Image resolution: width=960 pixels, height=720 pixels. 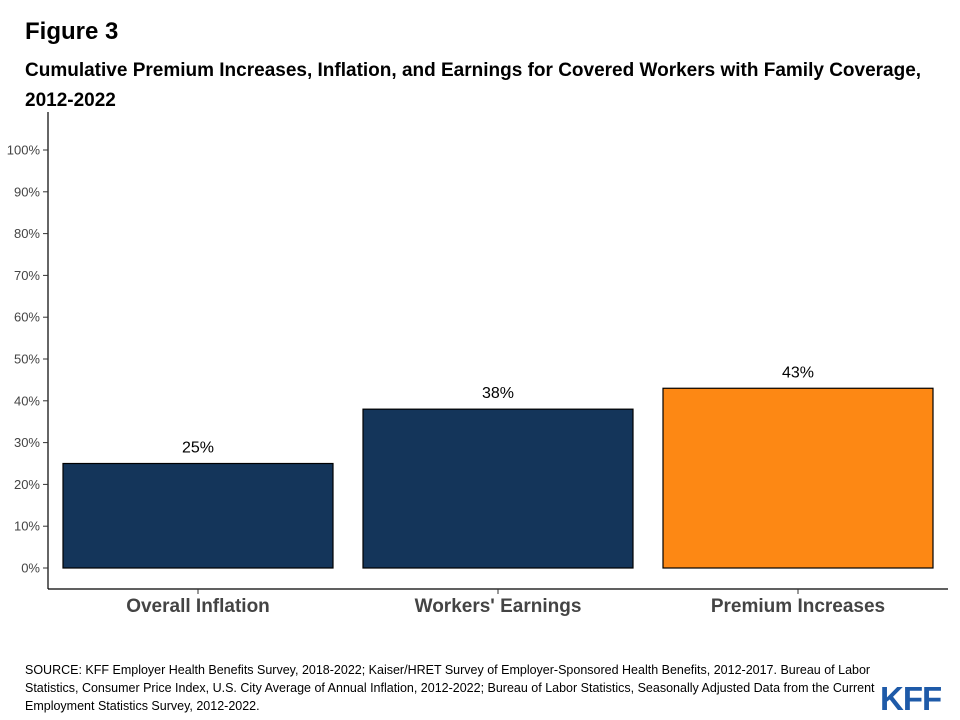 I want to click on kff-logo: KFF, so click(x=911, y=698).